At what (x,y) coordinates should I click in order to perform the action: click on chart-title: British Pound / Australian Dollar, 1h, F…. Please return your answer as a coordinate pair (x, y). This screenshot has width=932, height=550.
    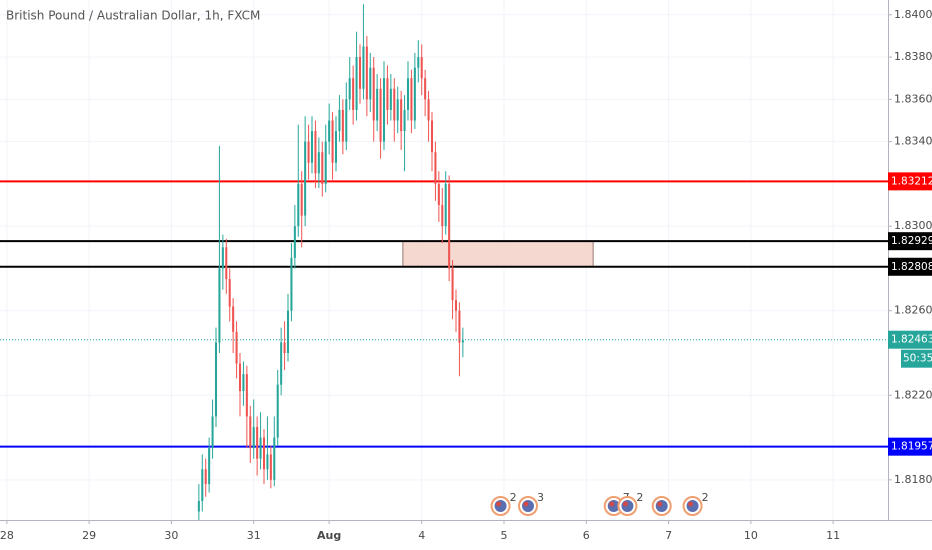
    Looking at the image, I should click on (133, 16).